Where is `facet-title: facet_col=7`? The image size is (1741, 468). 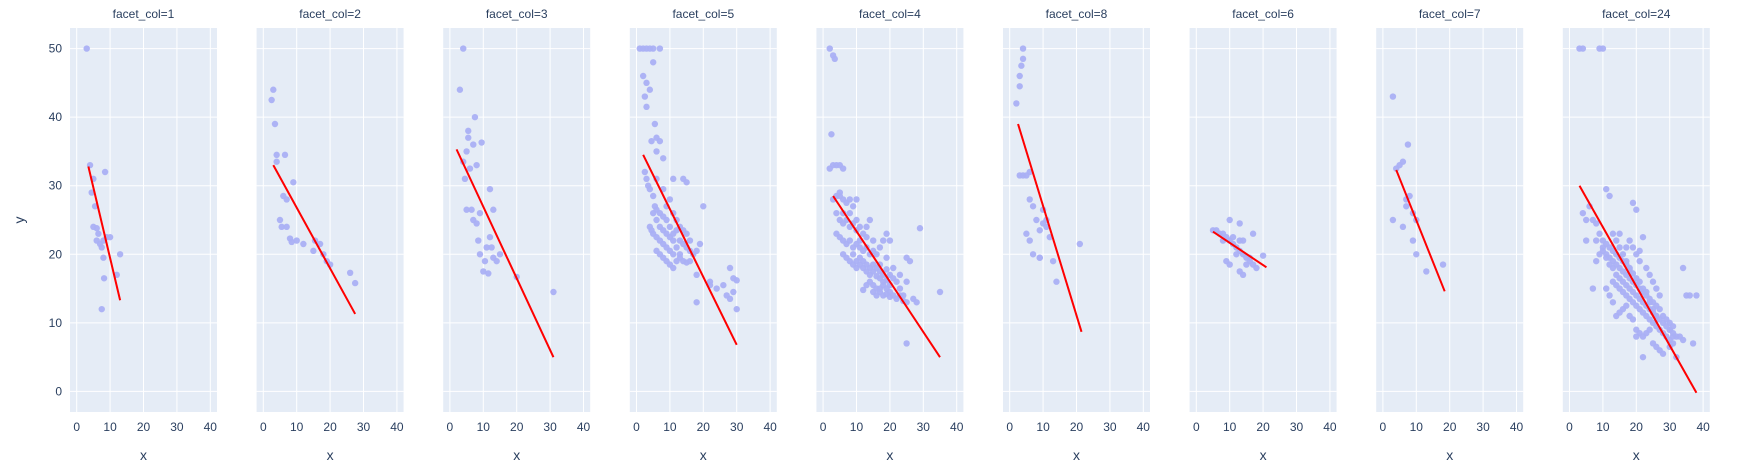 facet-title: facet_col=7 is located at coordinates (1450, 14).